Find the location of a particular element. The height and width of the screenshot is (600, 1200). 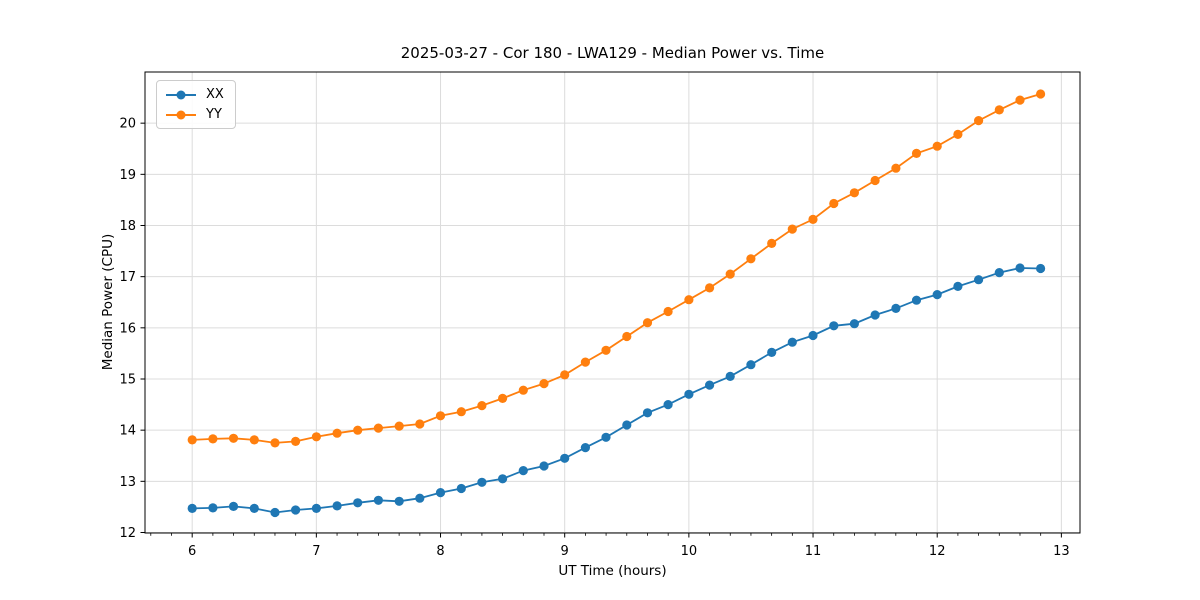

legend-item-yy: YY is located at coordinates (195, 114).